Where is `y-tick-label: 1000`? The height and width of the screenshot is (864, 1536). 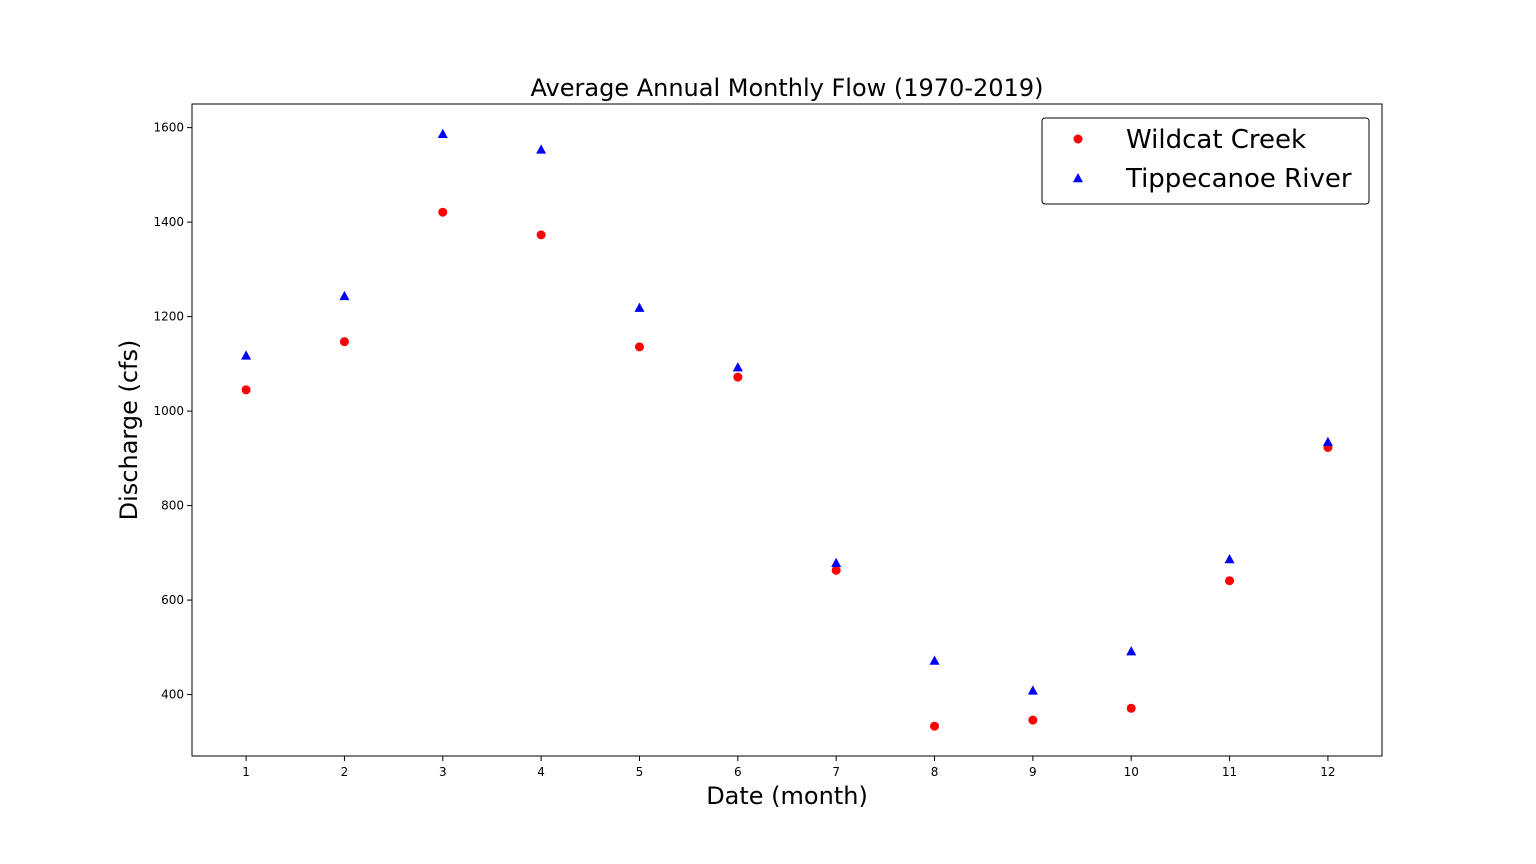 y-tick-label: 1000 is located at coordinates (168, 411).